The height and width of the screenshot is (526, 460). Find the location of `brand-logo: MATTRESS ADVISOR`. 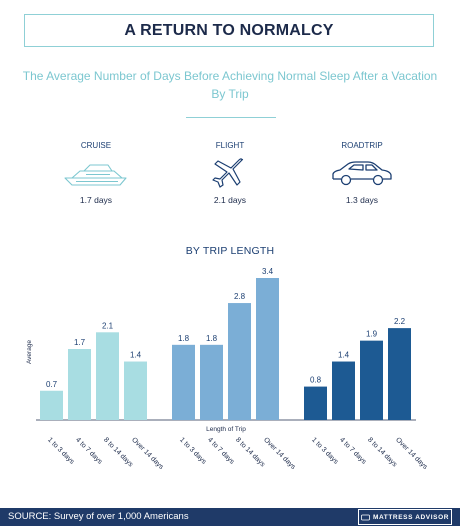

brand-logo: MATTRESS ADVISOR is located at coordinates (405, 517).